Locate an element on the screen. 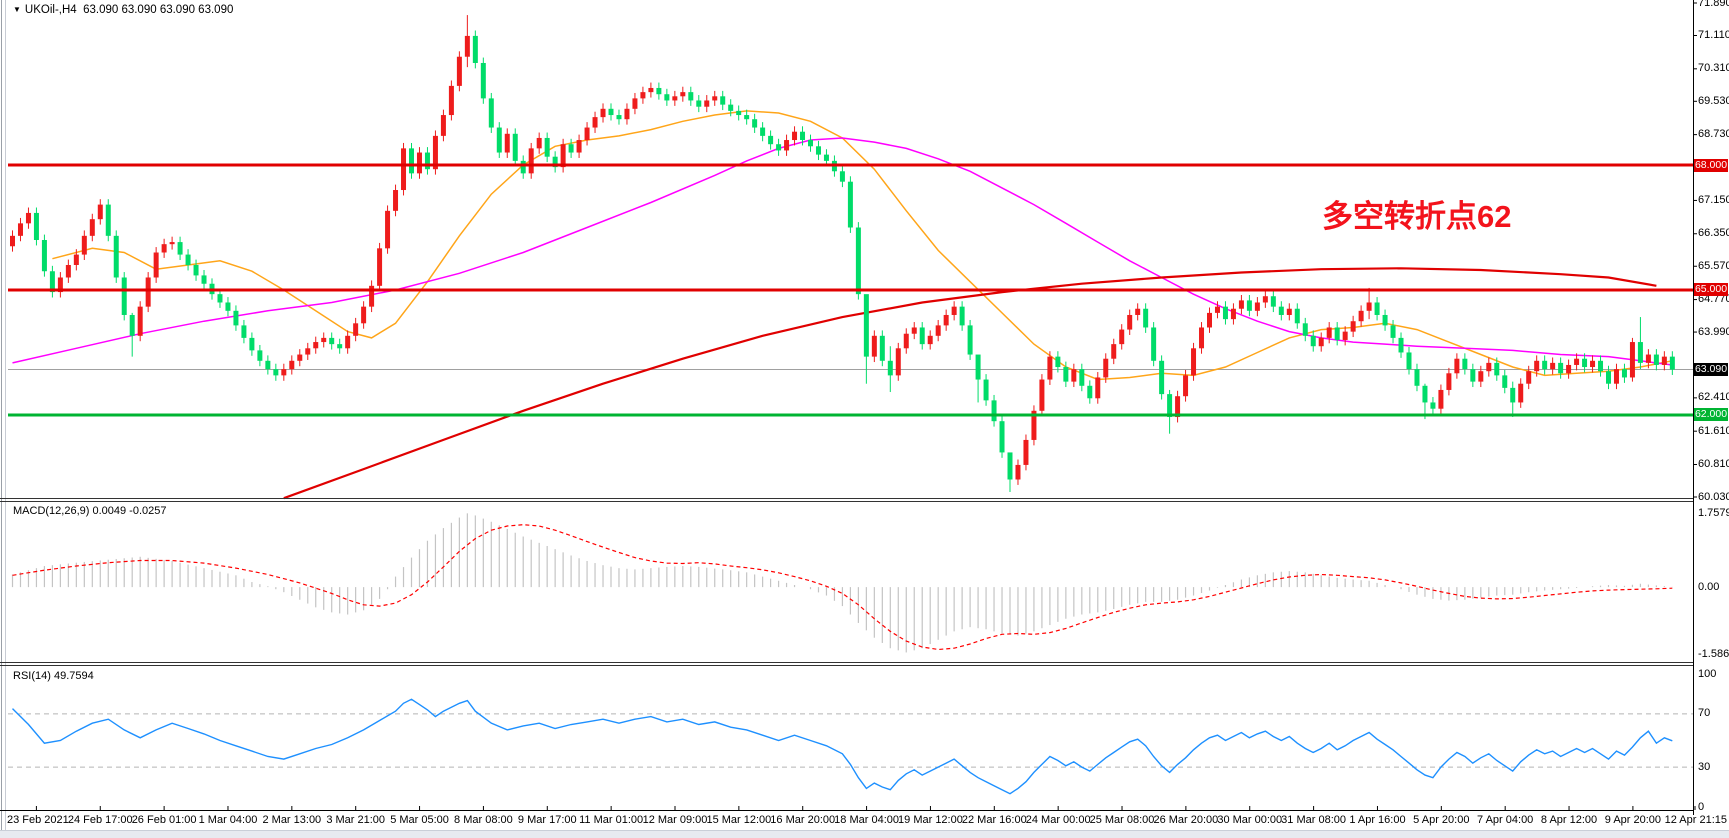  rsi-axis-label-0: 0 is located at coordinates (1701, 806).